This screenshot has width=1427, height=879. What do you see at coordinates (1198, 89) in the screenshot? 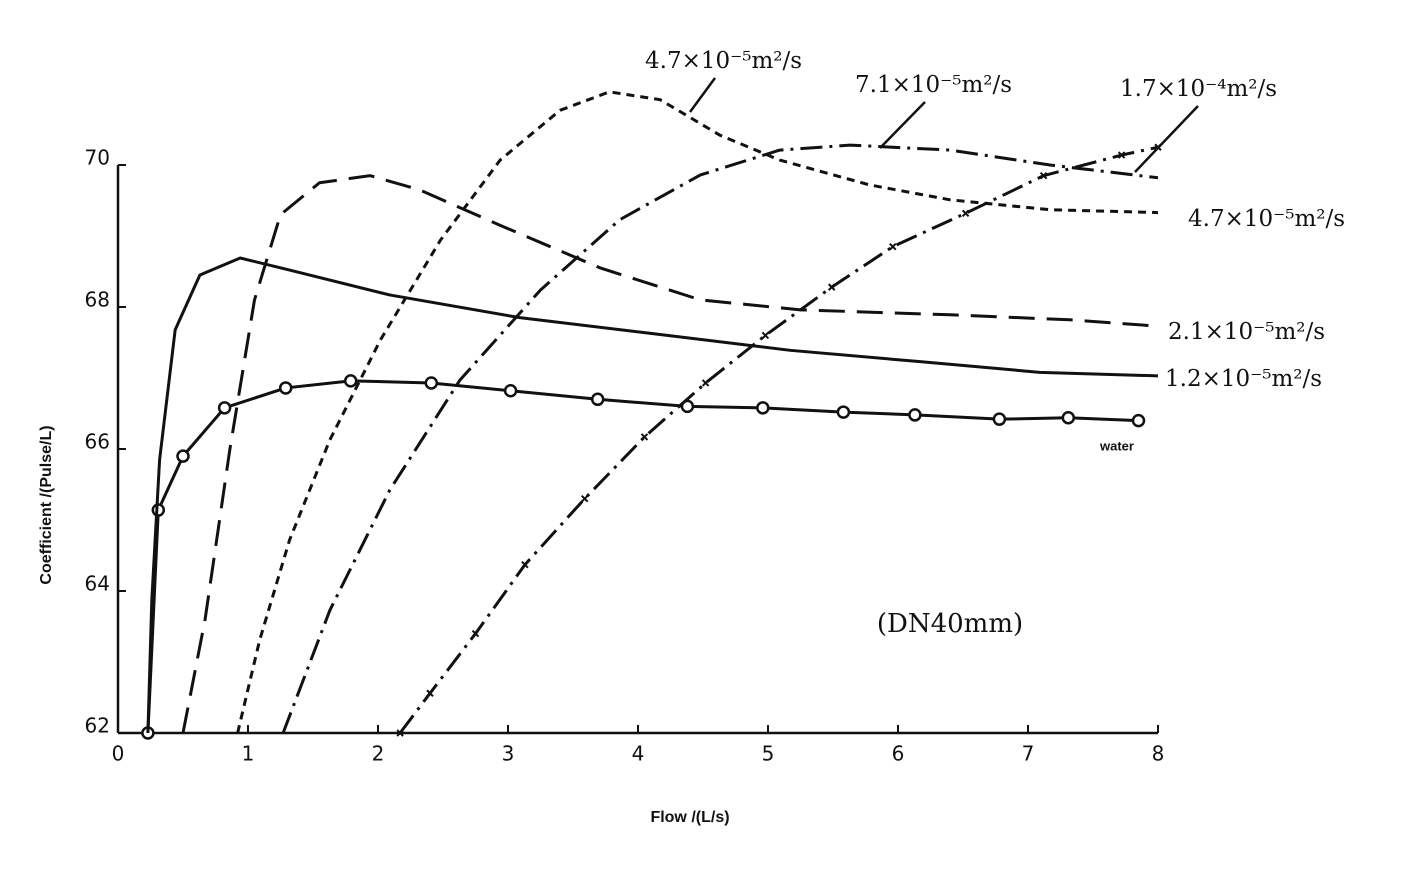
I see `series-label: 1.7×10⁻⁴m²/s` at bounding box center [1198, 89].